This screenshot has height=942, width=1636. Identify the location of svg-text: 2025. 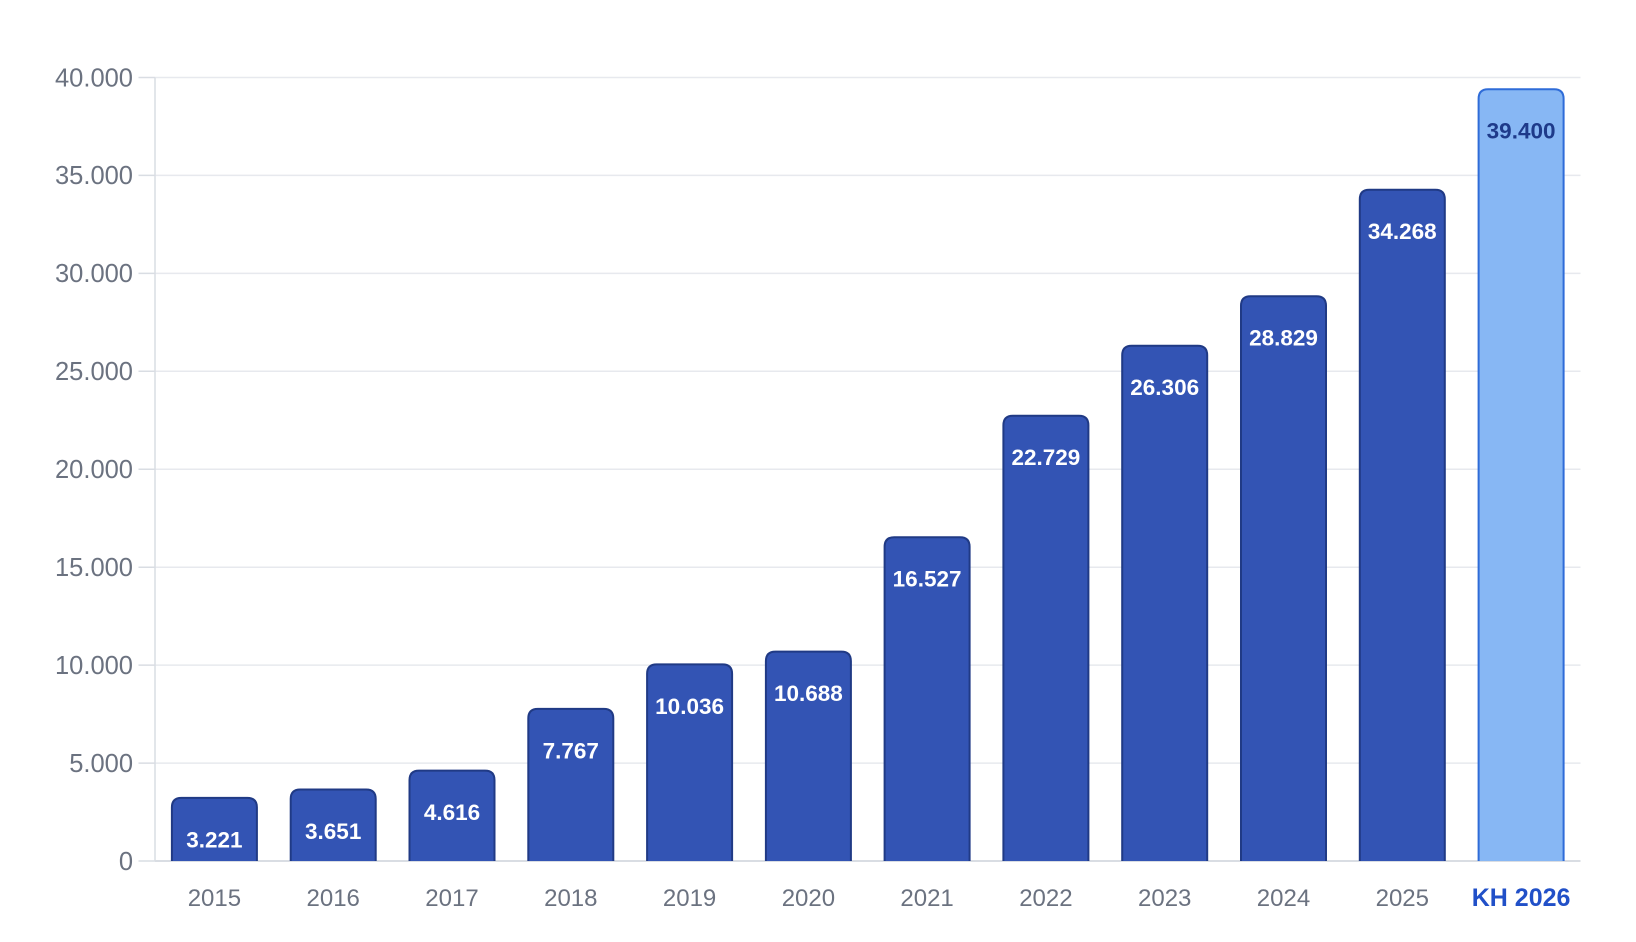
(1402, 898).